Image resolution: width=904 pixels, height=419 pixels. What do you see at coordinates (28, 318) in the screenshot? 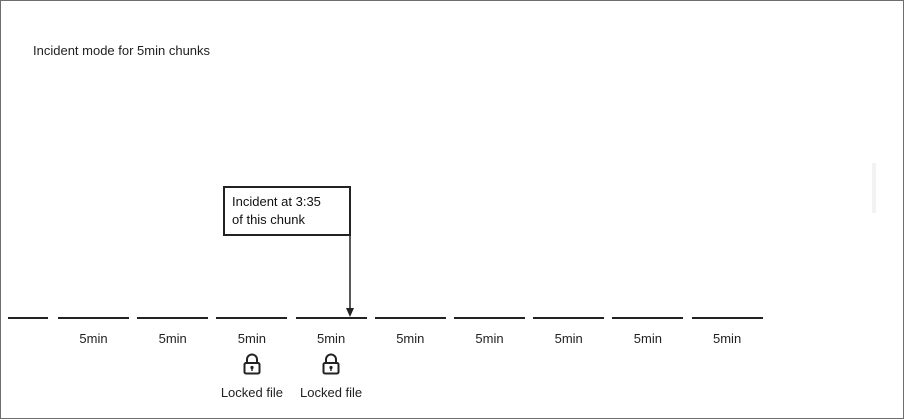
I see `timeline-lead-segment` at bounding box center [28, 318].